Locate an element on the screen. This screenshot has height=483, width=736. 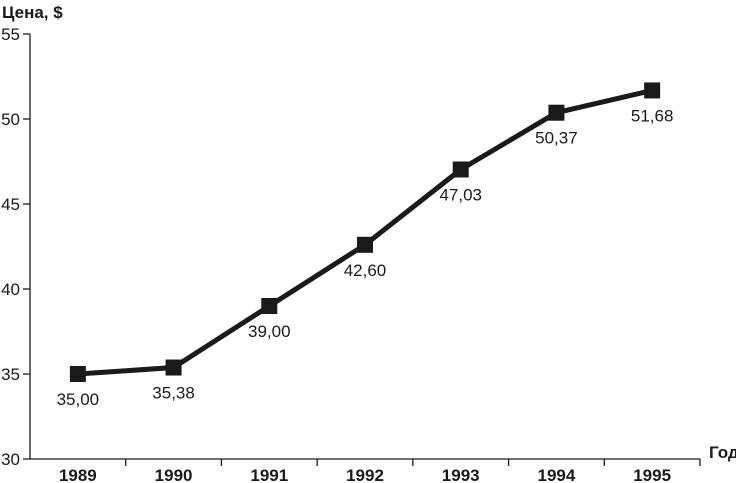
data-label: 47,03 is located at coordinates (460, 194).